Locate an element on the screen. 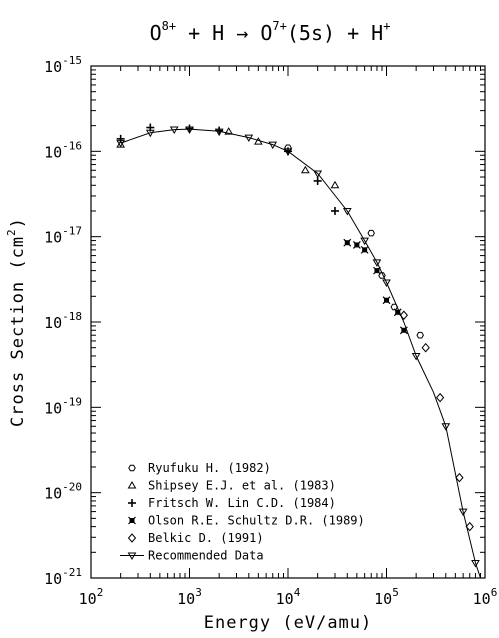  x-tick-label: 10⁶ is located at coordinates (485, 597).